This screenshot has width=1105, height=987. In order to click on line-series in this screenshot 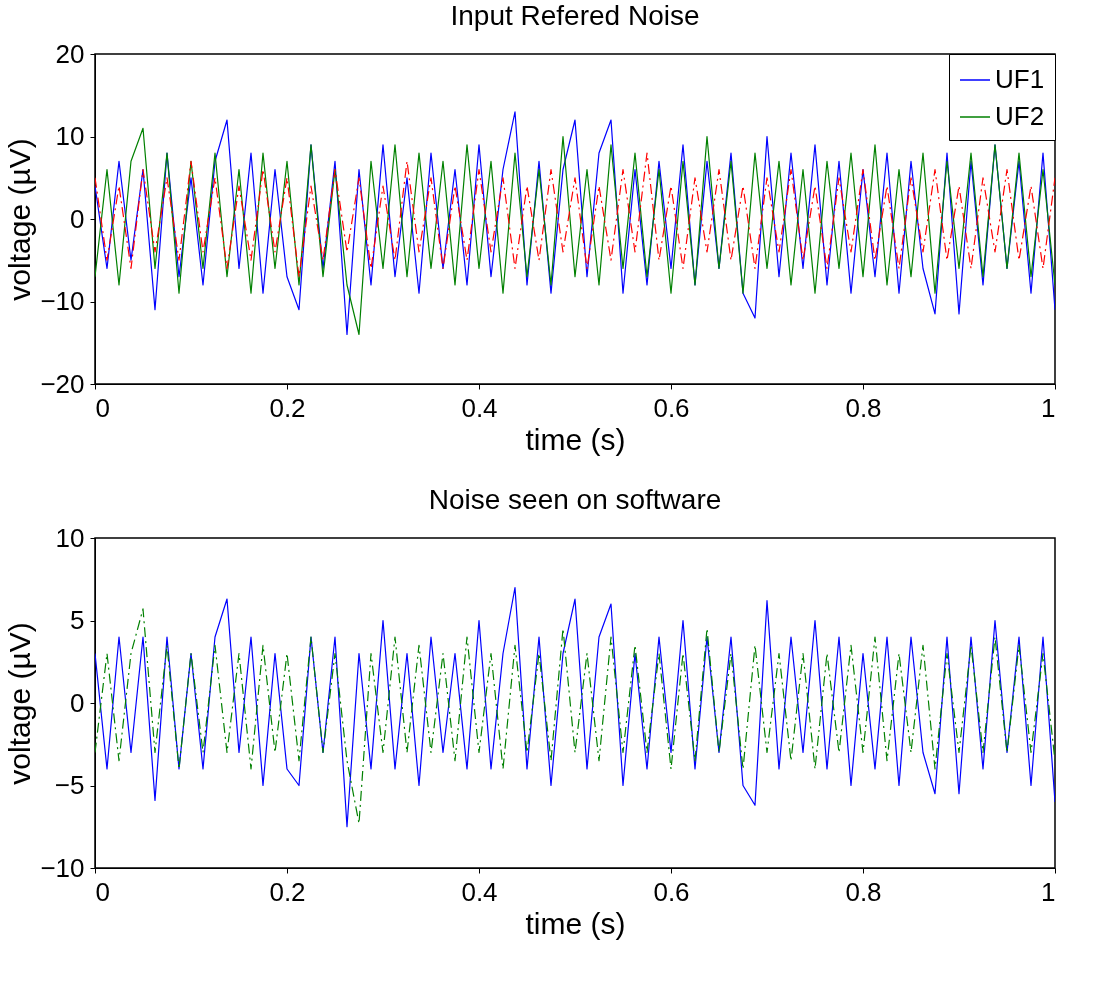, I will do `click(575, 215)`.